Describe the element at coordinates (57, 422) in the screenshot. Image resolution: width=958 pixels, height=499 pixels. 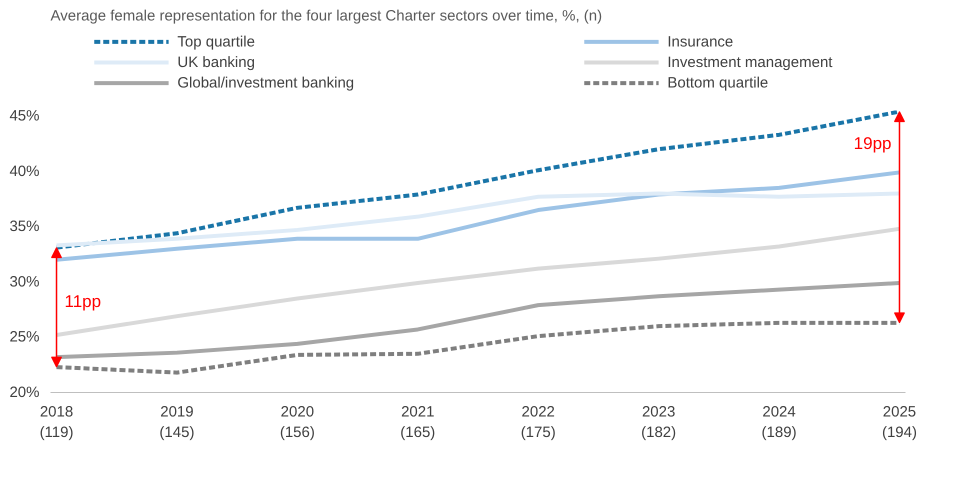
I see `x-tick-label: 2018 (119)` at that location.